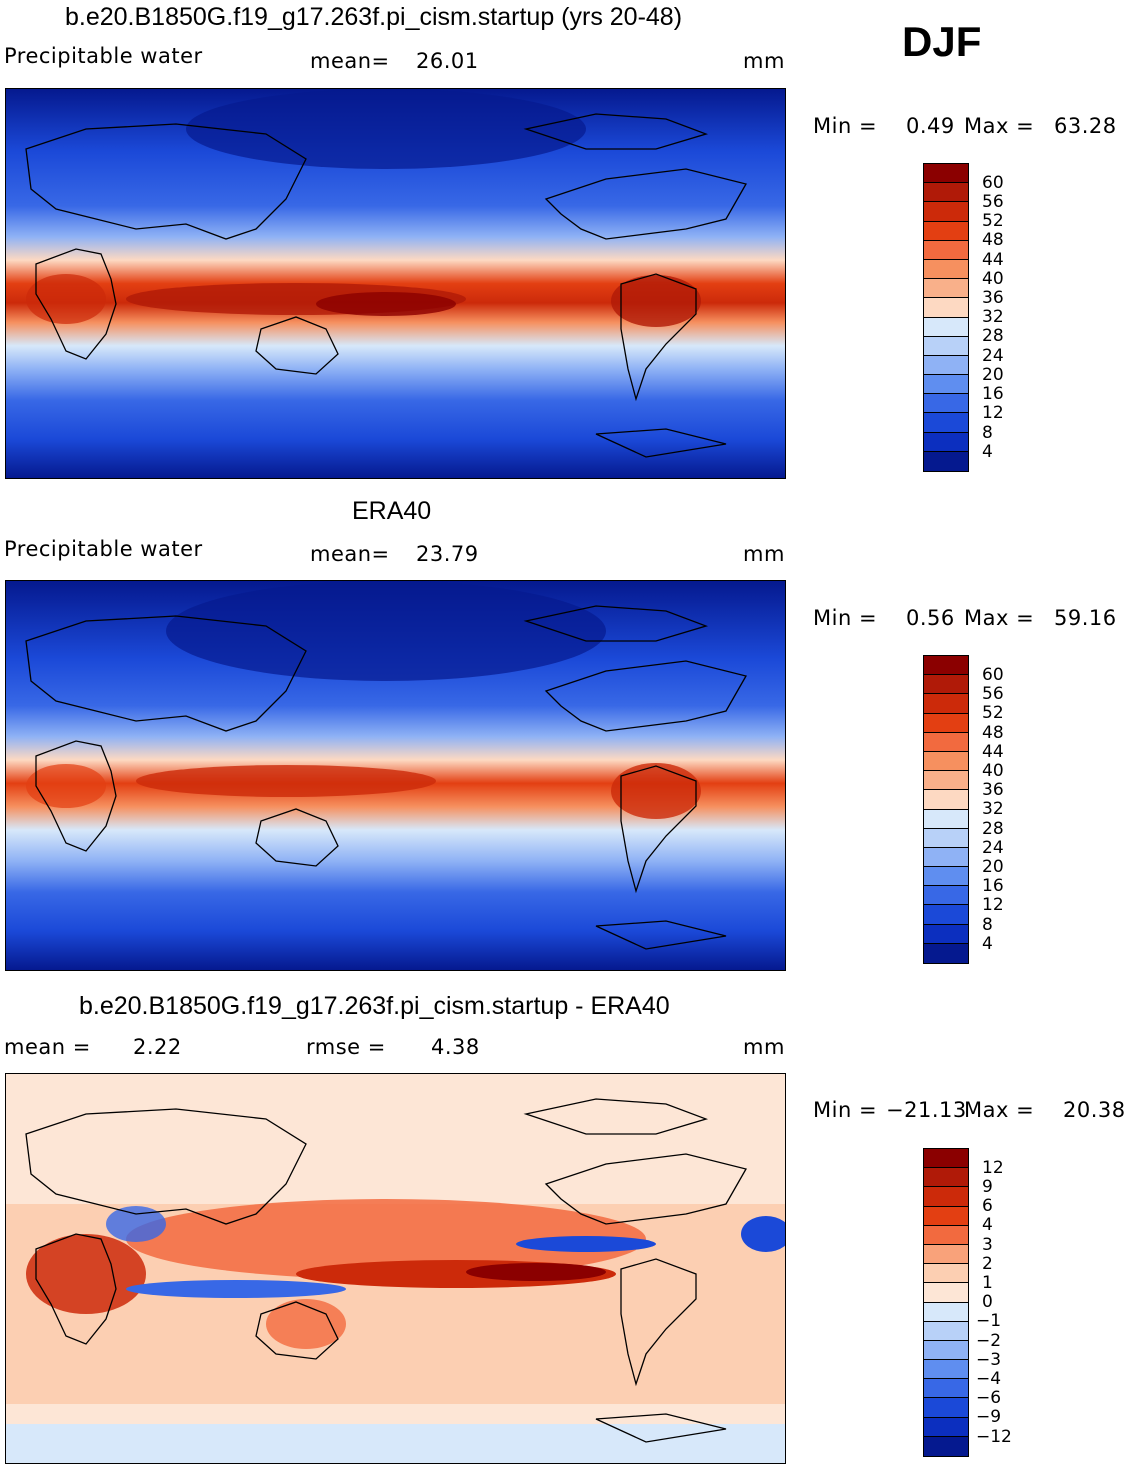 The width and height of the screenshot is (1127, 1470). Describe the element at coordinates (999, 126) in the screenshot. I see `panel1-max-label: Max =` at that location.